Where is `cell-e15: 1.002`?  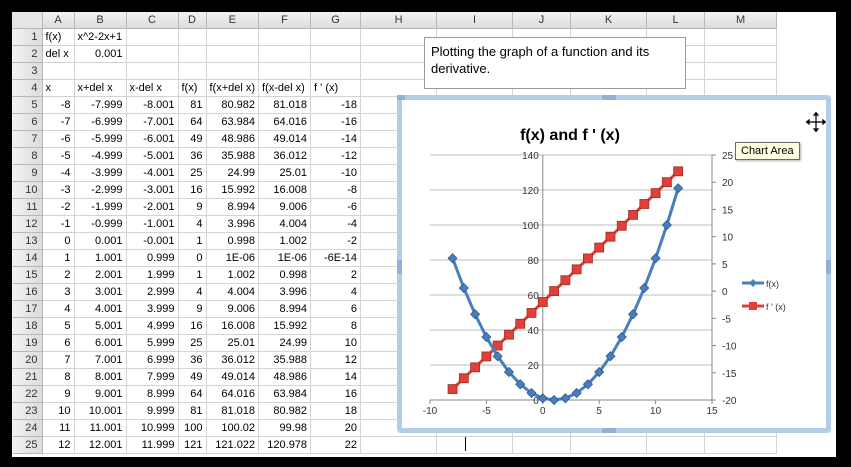 cell-e15: 1.002 is located at coordinates (233, 275).